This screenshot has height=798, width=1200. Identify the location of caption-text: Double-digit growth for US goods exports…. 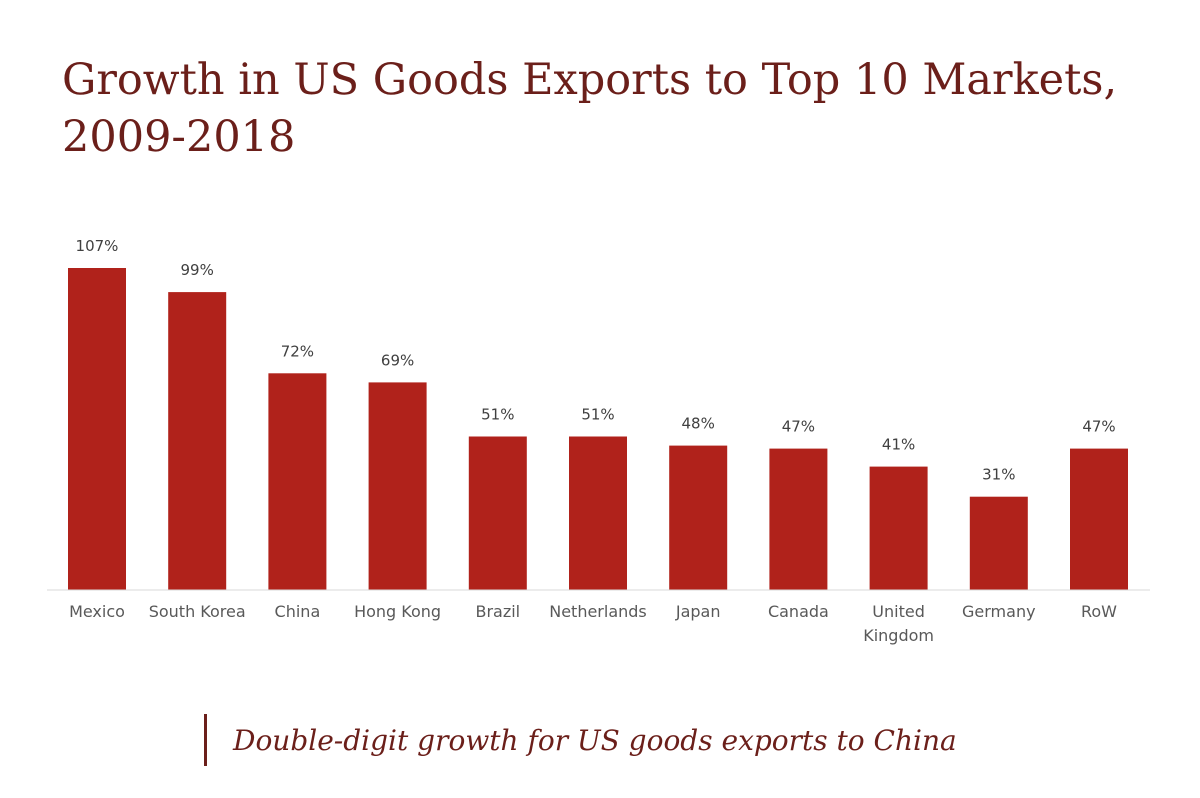
(595, 740).